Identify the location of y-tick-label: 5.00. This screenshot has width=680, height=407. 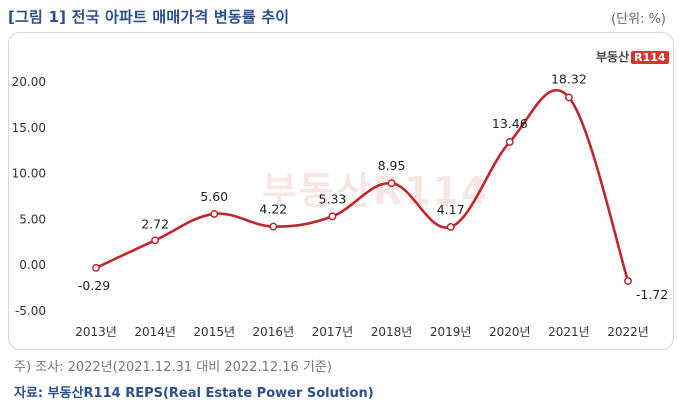
(32, 219).